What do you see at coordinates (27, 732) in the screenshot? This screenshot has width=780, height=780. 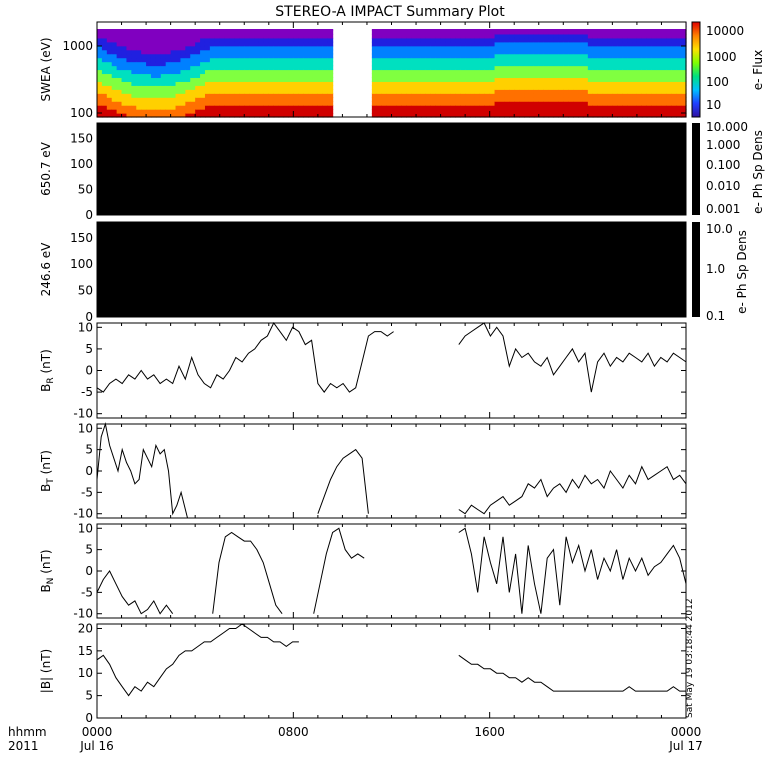 I see `time-axis-label-hhmm: hhmm` at bounding box center [27, 732].